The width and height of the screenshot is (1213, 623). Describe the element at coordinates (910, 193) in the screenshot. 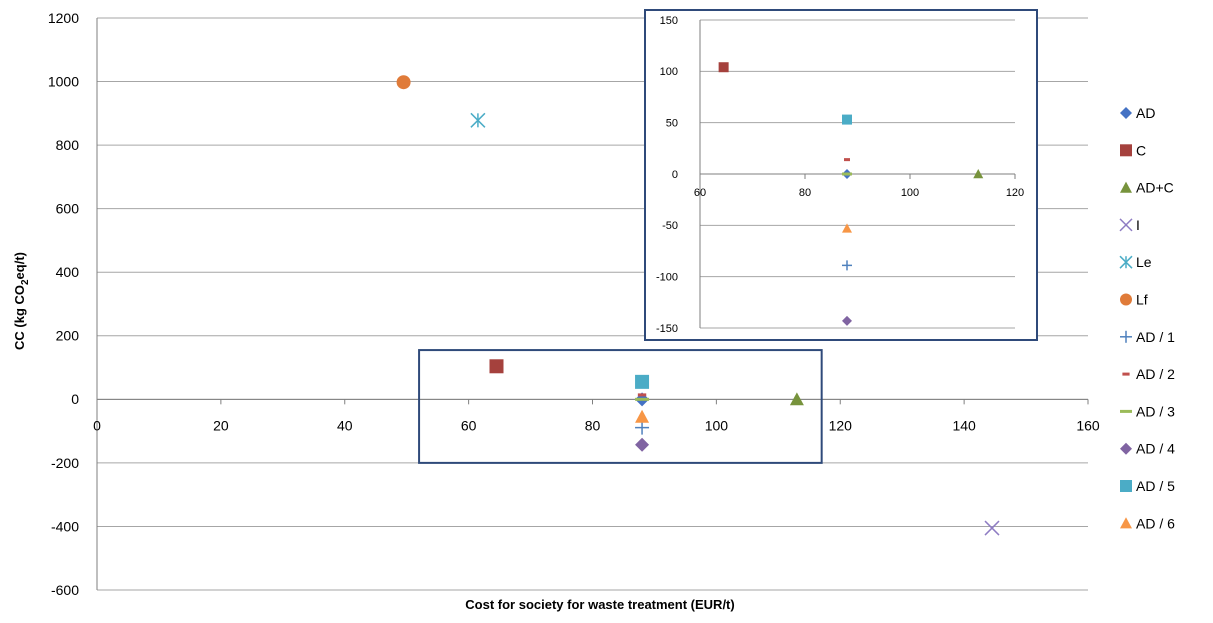

I see `inset-x-tick-label: 100` at that location.